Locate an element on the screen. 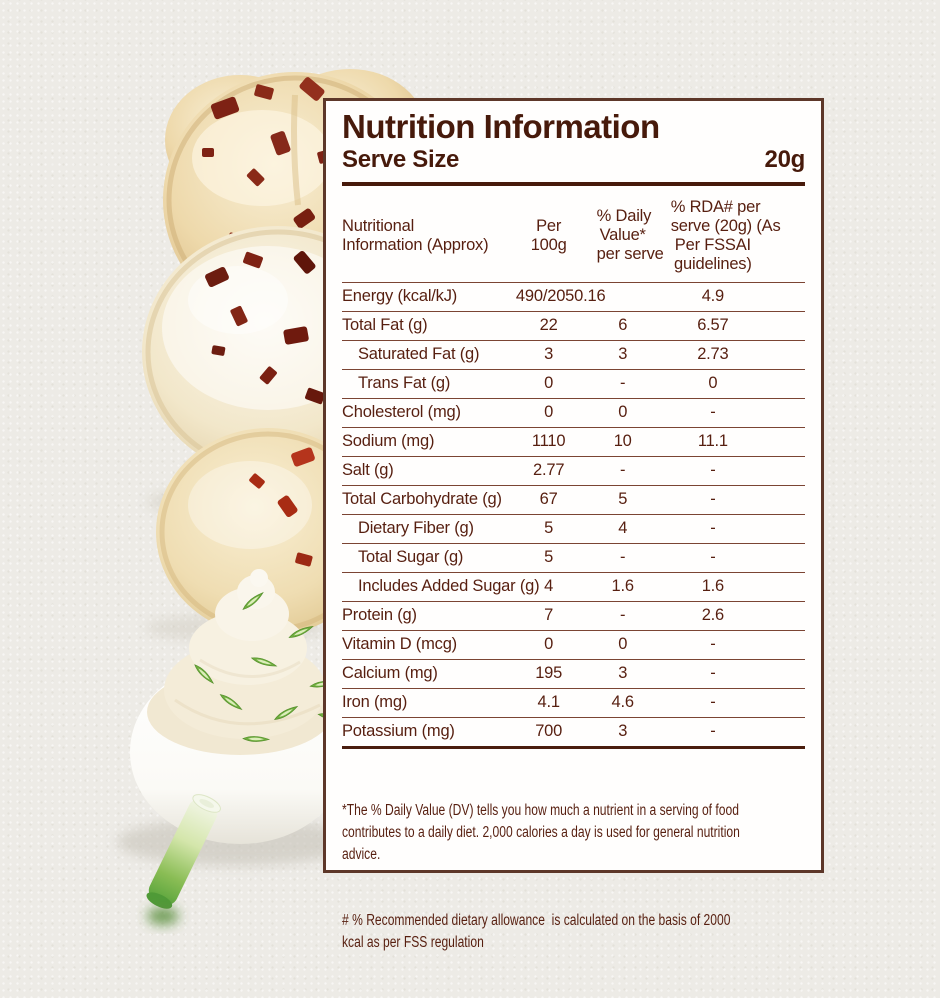 This screenshot has height=998, width=940. table-row: Salt (g) 2.77 - - is located at coordinates (573, 470).